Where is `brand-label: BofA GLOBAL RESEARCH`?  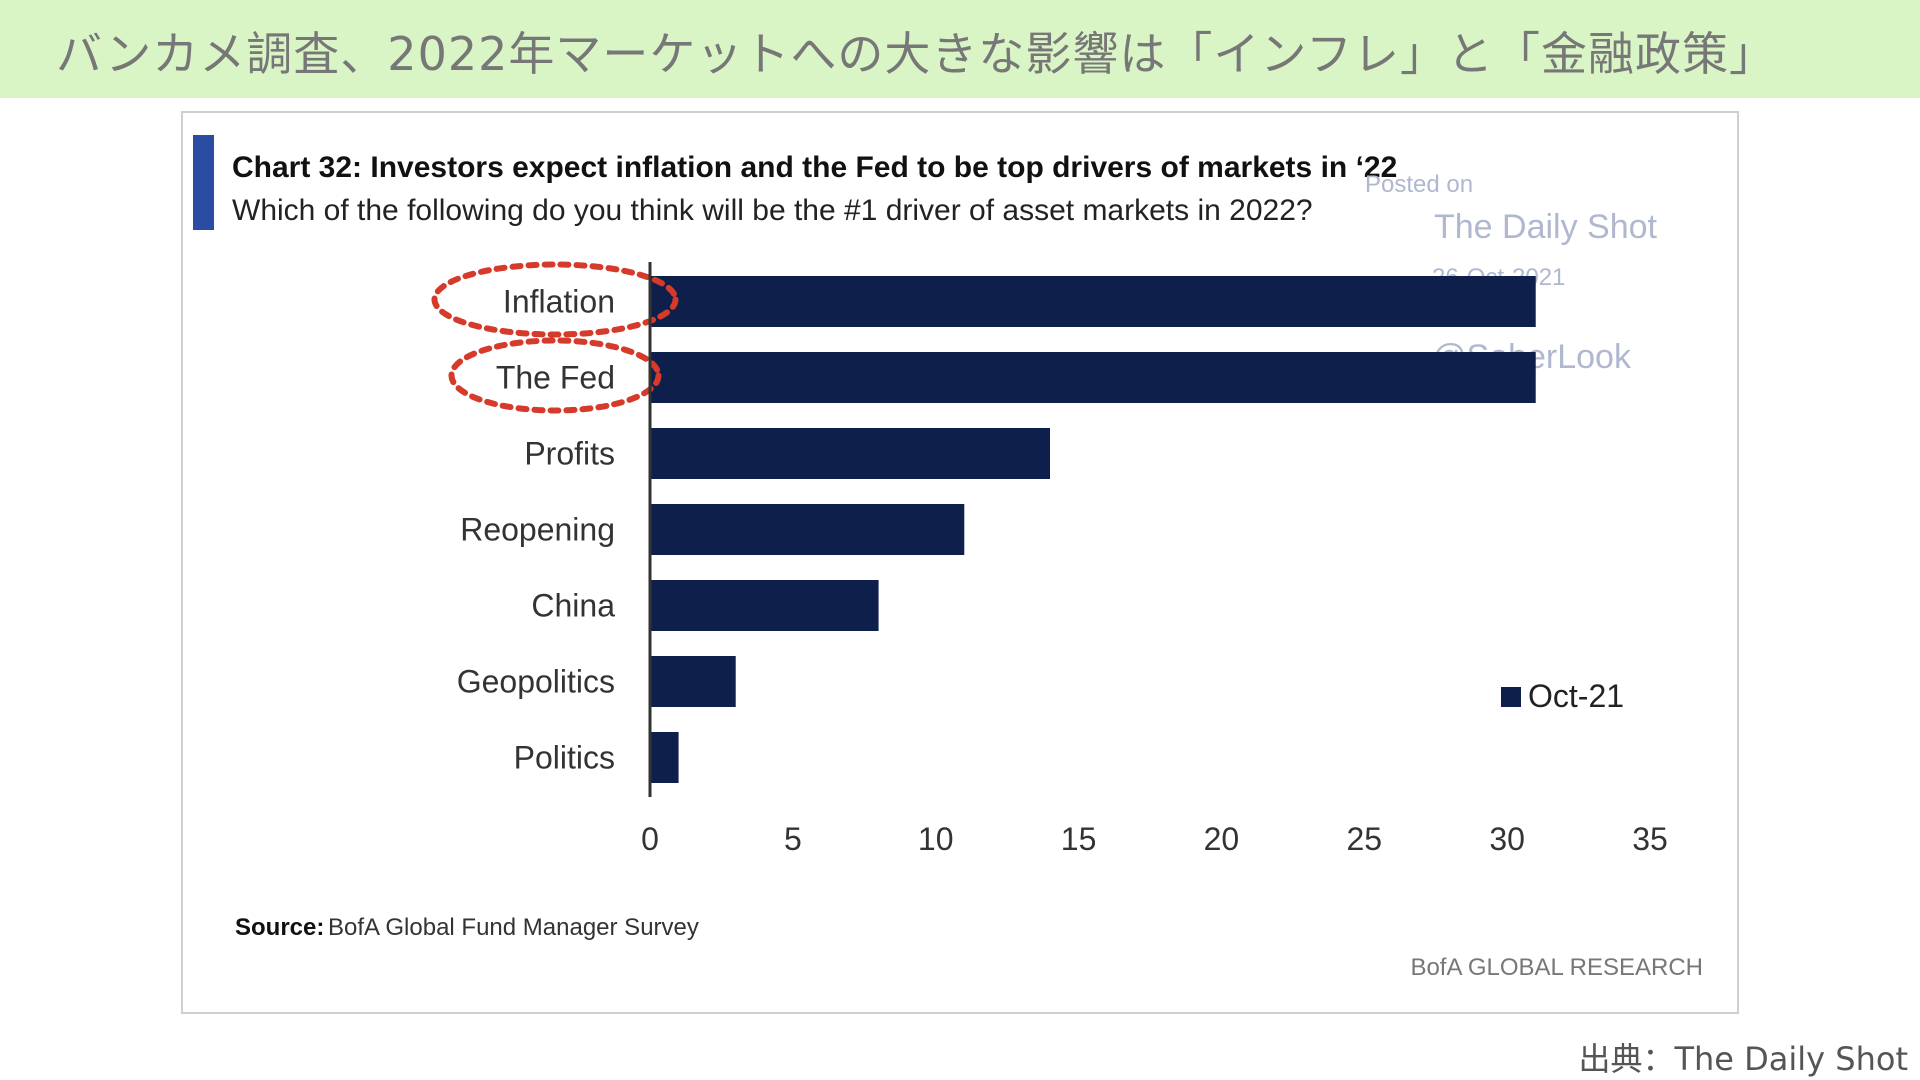
brand-label: BofA GLOBAL RESEARCH is located at coordinates (1556, 967).